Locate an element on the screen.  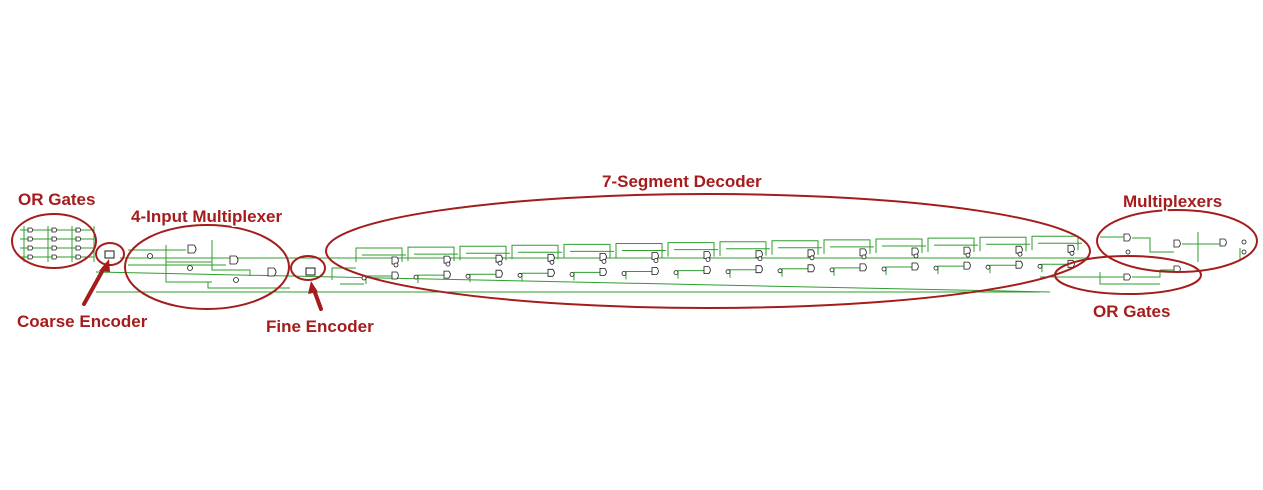
multiplexers-label: Multiplexers is located at coordinates (1172, 201).